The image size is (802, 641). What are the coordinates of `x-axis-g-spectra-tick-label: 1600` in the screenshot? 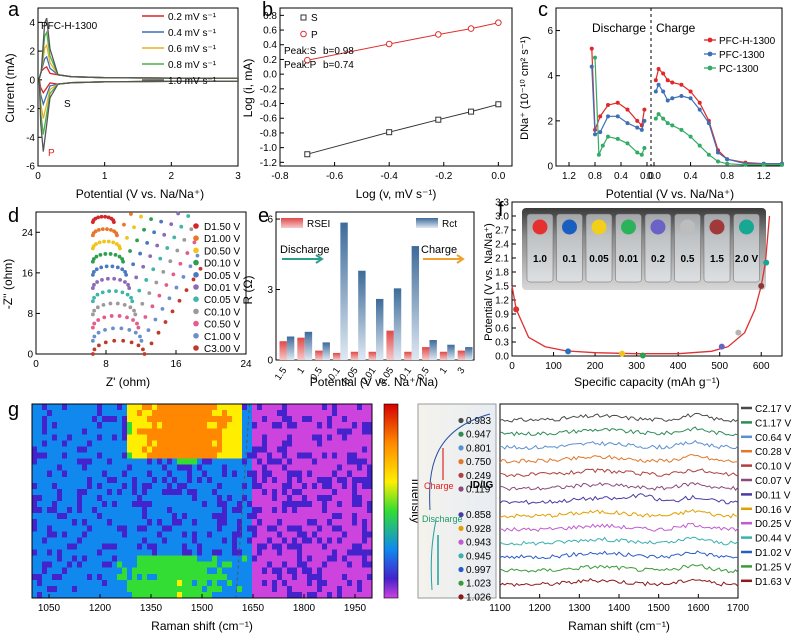 It's located at (698, 608).